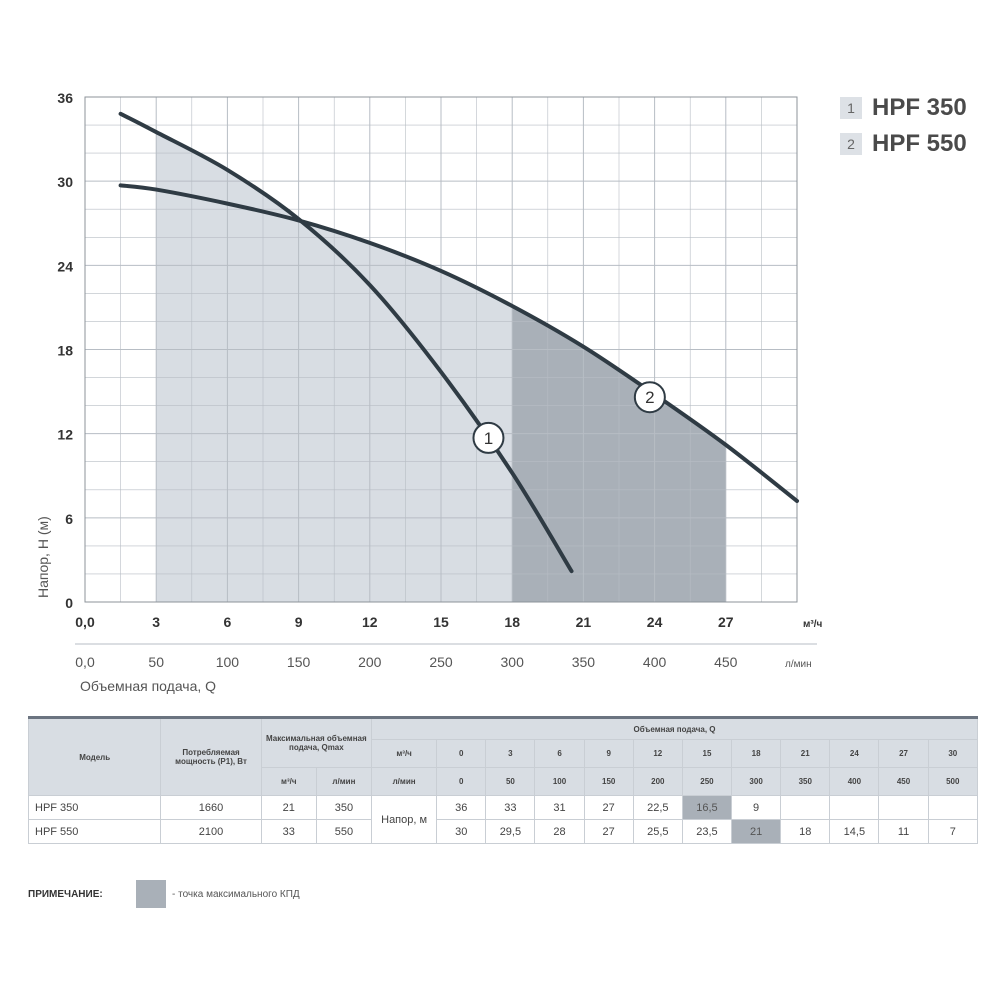 This screenshot has width=1000, height=1000. I want to click on header-flow-m3h: 3, so click(510, 753).